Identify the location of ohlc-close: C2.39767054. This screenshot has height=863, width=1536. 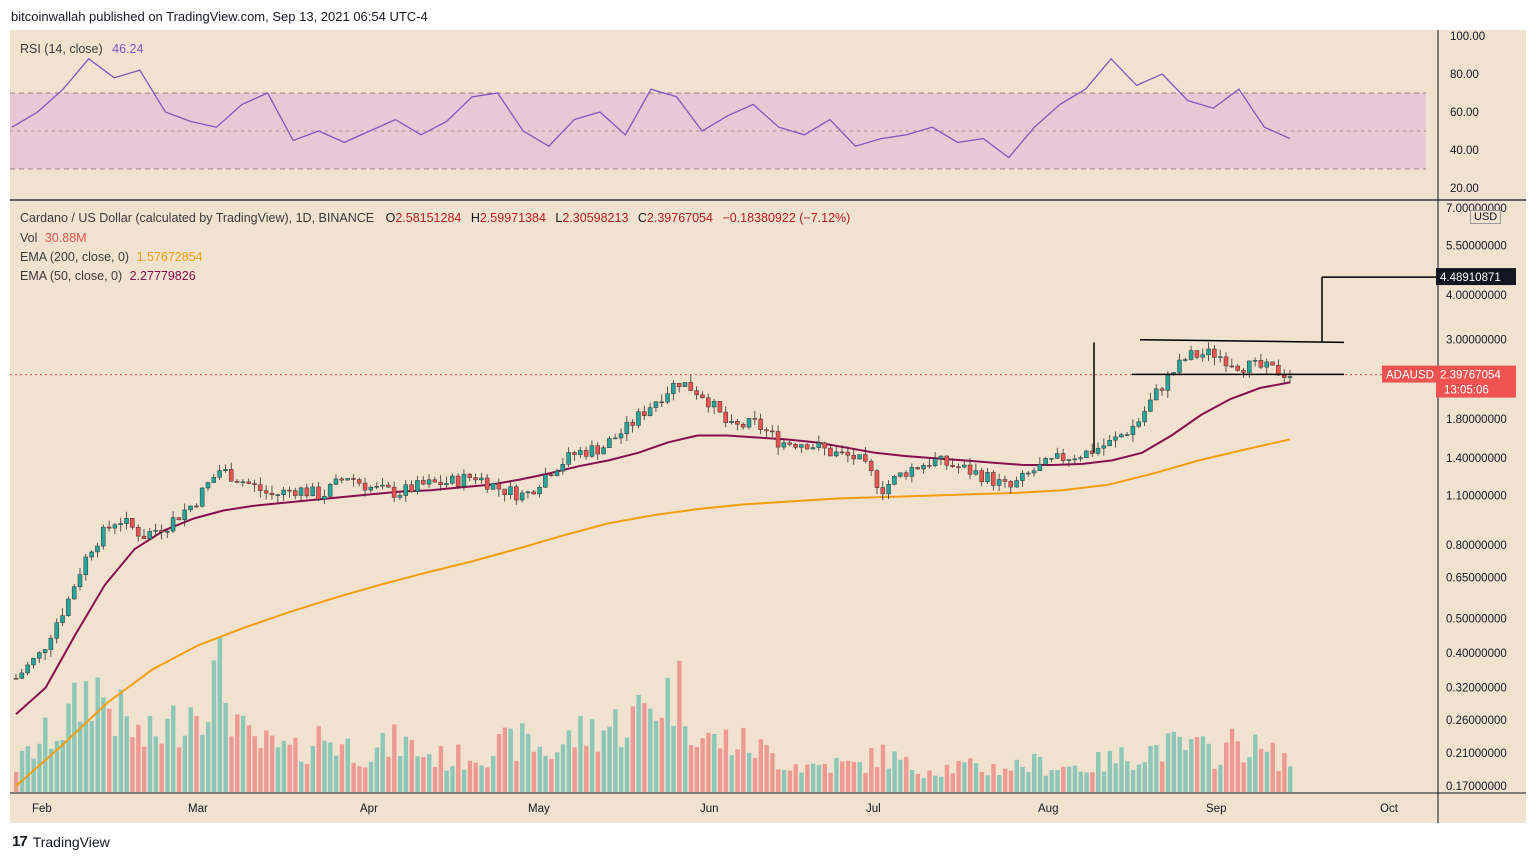
(675, 218).